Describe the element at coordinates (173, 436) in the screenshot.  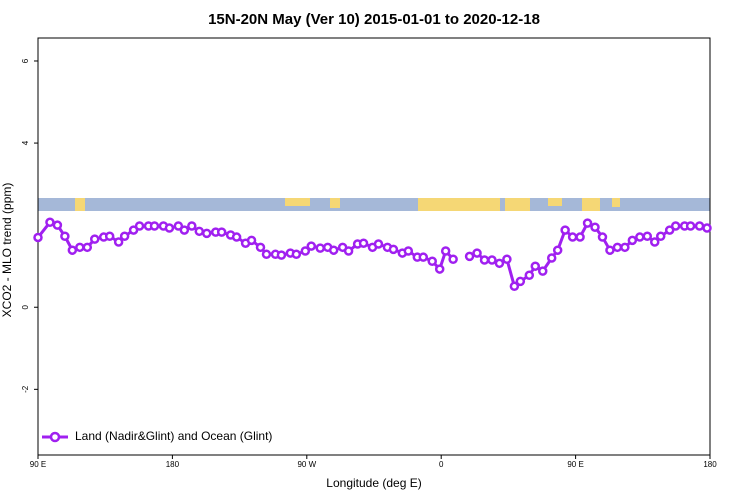
I see `legend-label: Land (Nadir&Glint) and Ocean (Glint)` at that location.